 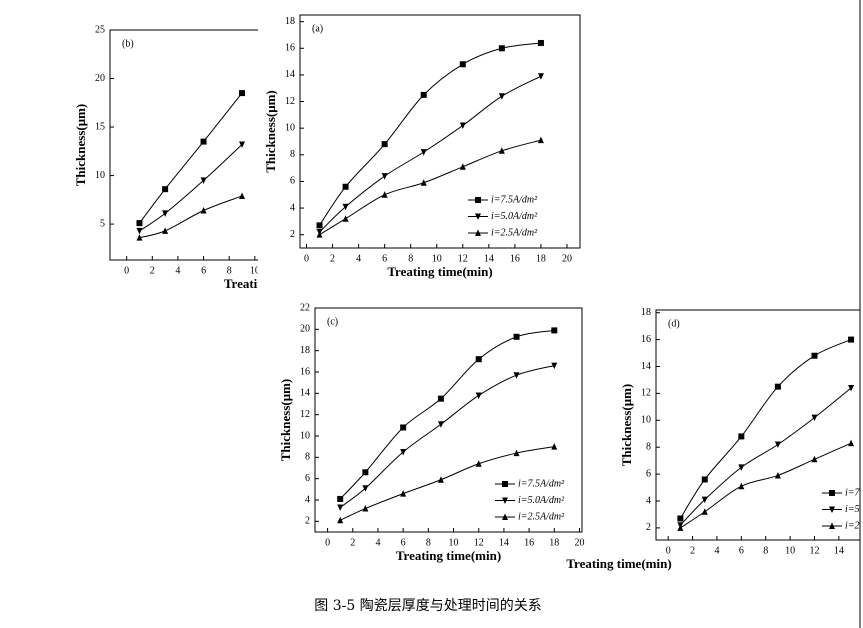 What do you see at coordinates (332, 321) in the screenshot?
I see `chart-title: (c)` at bounding box center [332, 321].